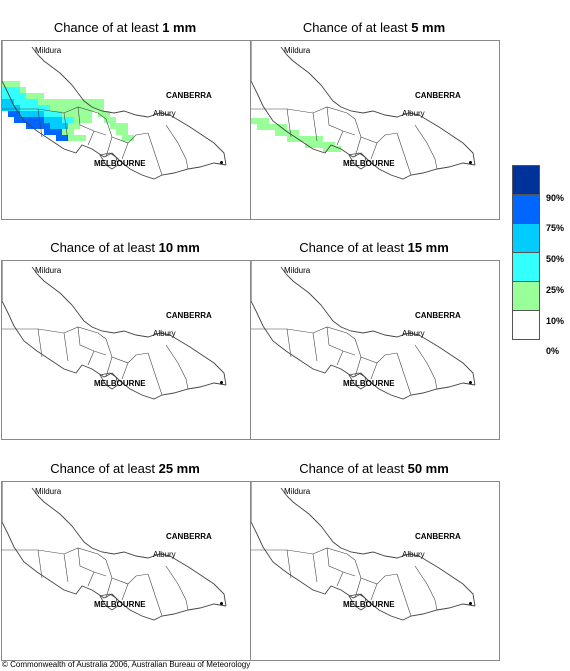  I want to click on map-panel-5mm: Mildura CANBERRA Albury MELBOURNE, so click(375, 130).